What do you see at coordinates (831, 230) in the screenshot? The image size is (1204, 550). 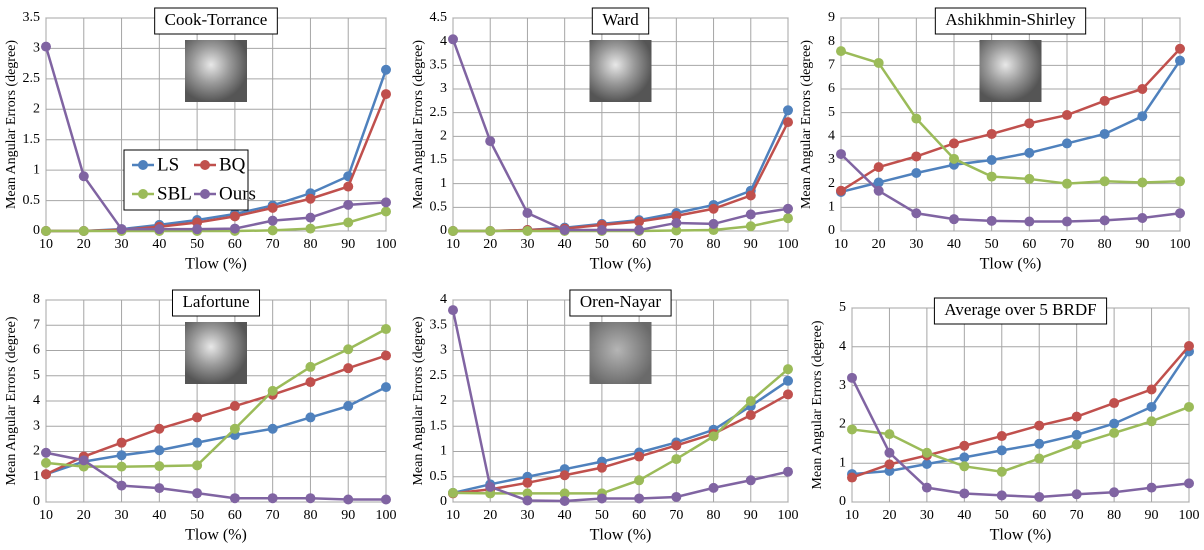 I see `y-tick-label: 0` at bounding box center [831, 230].